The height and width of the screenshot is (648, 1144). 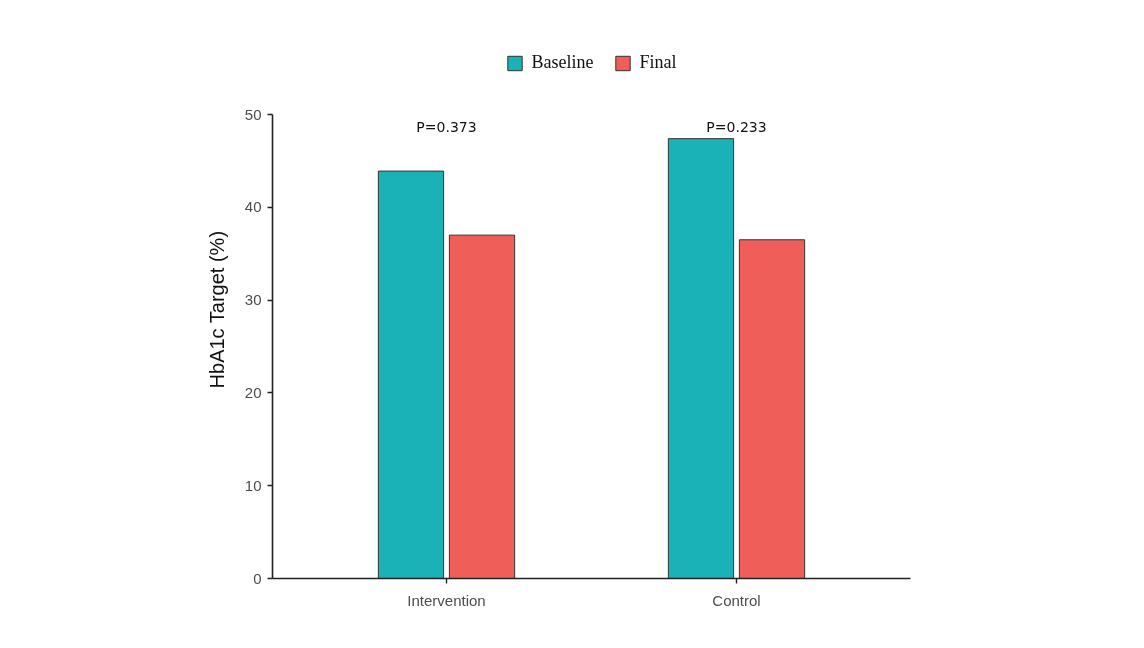 I want to click on y-tick-label: 0, so click(x=257, y=578).